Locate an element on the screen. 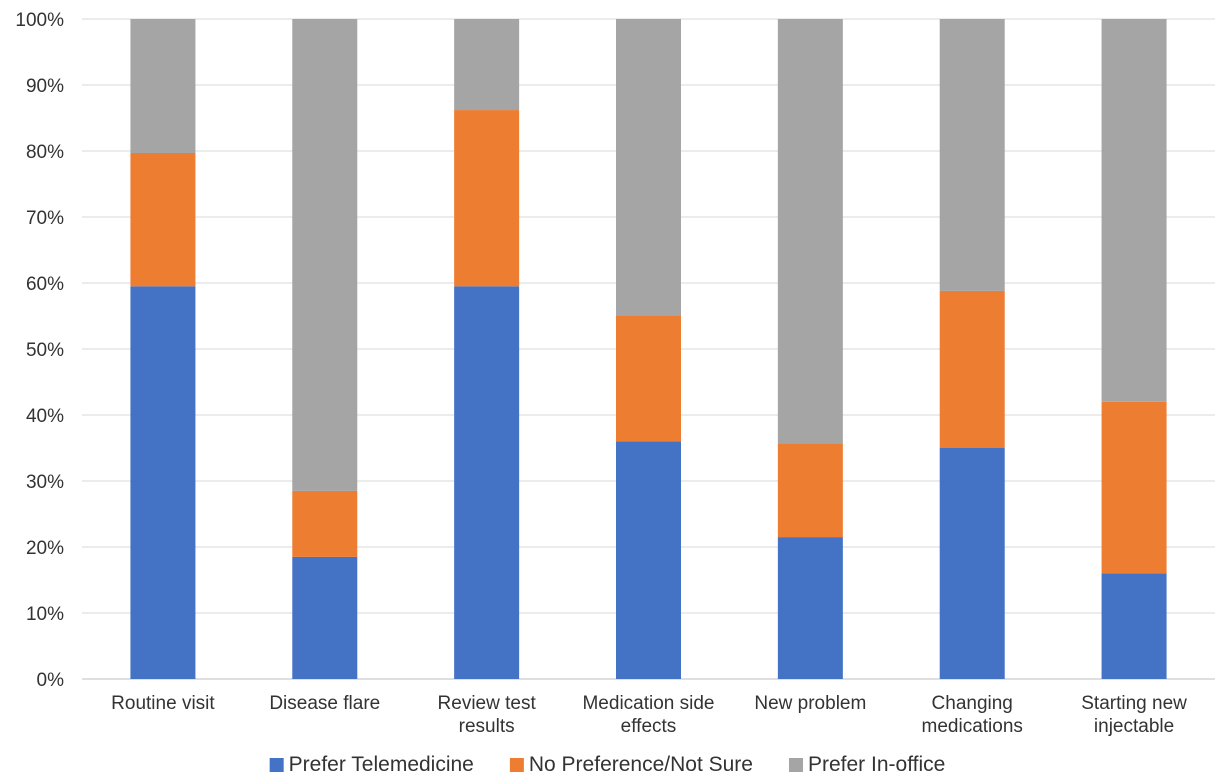 Image resolution: width=1215 pixels, height=782 pixels. x-category-label: Routine visit is located at coordinates (163, 703).